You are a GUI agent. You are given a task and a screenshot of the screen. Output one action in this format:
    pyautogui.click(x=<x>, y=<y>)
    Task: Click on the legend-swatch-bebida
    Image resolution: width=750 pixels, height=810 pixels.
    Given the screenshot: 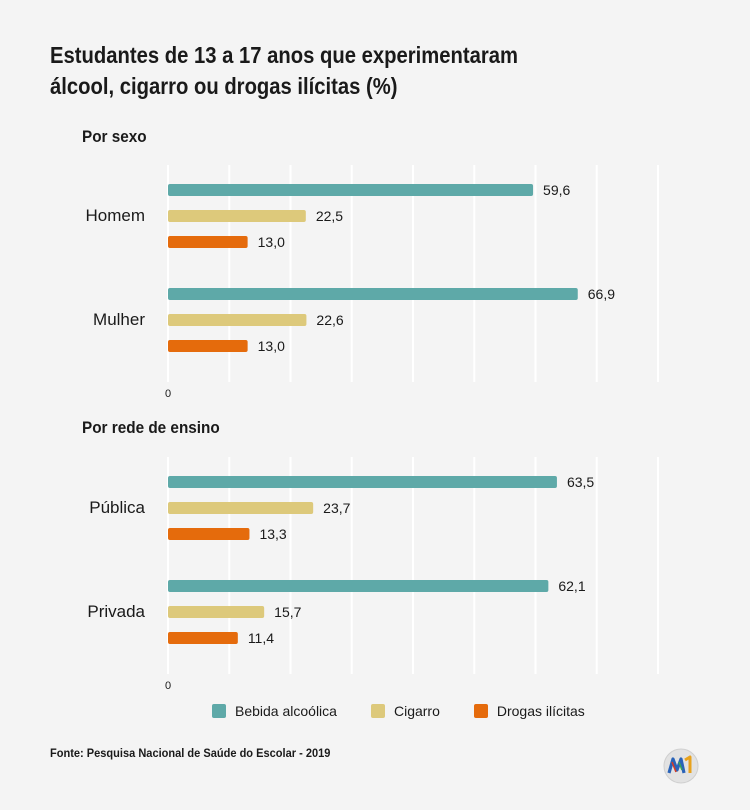 What is the action you would take?
    pyautogui.click(x=219, y=711)
    